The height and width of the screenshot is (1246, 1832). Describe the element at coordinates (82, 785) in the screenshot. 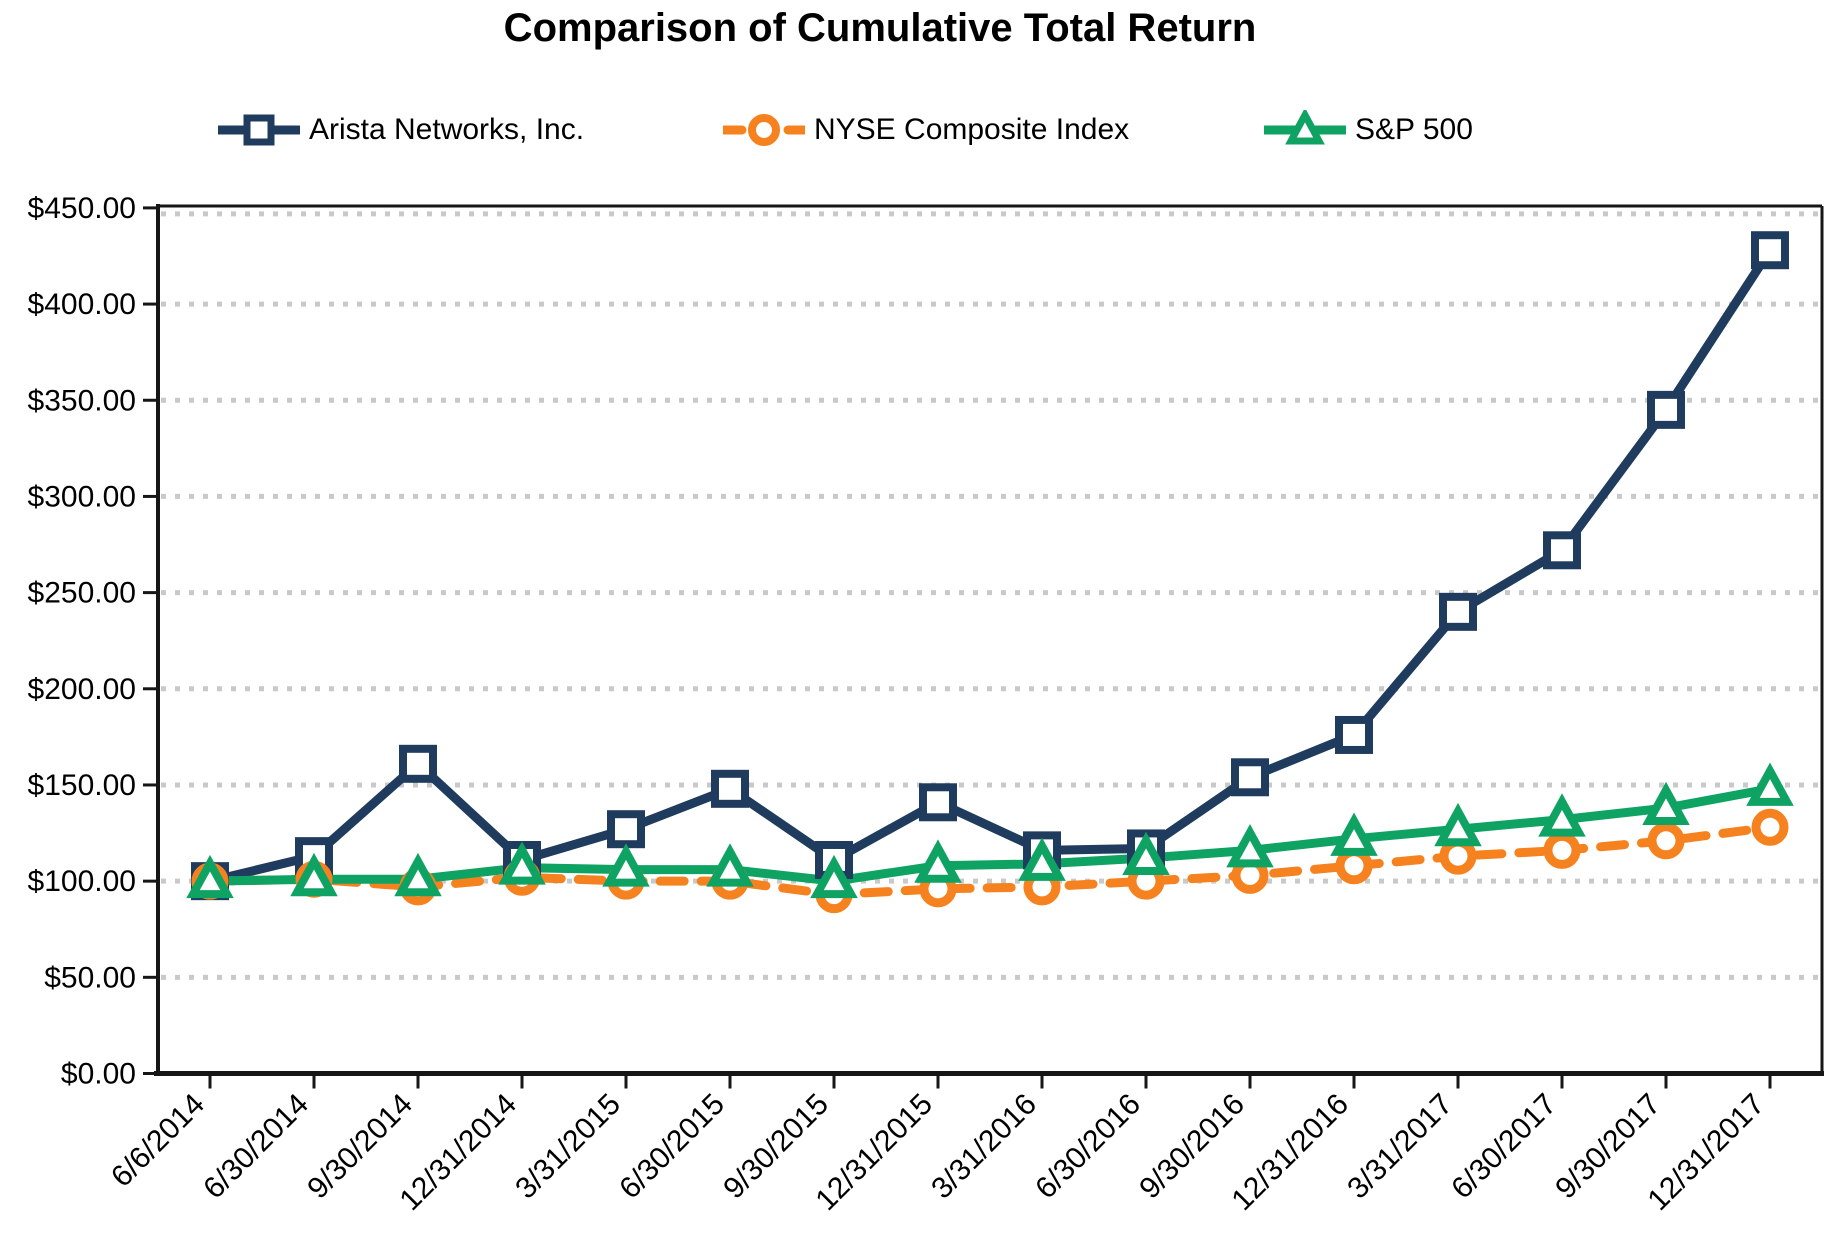

I see `y-axis-label-150: $150.00` at that location.